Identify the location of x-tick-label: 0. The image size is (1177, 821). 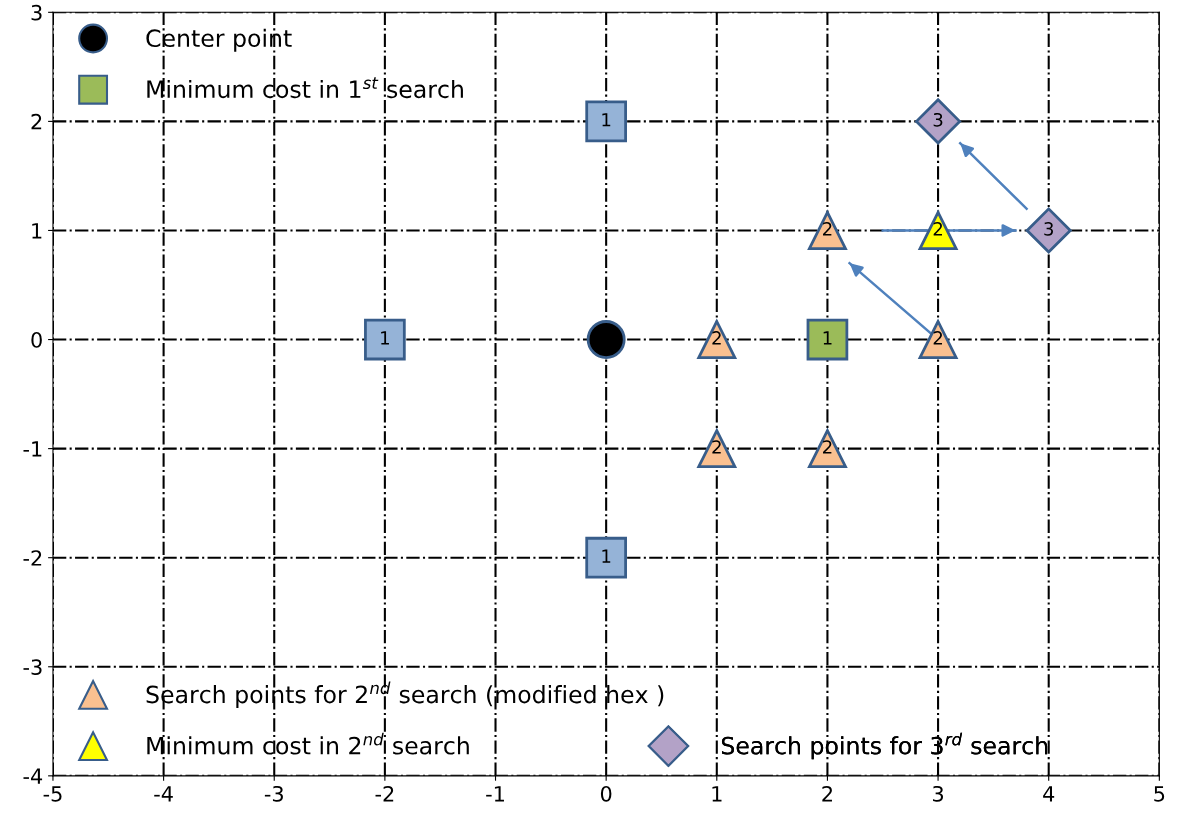
(606, 793).